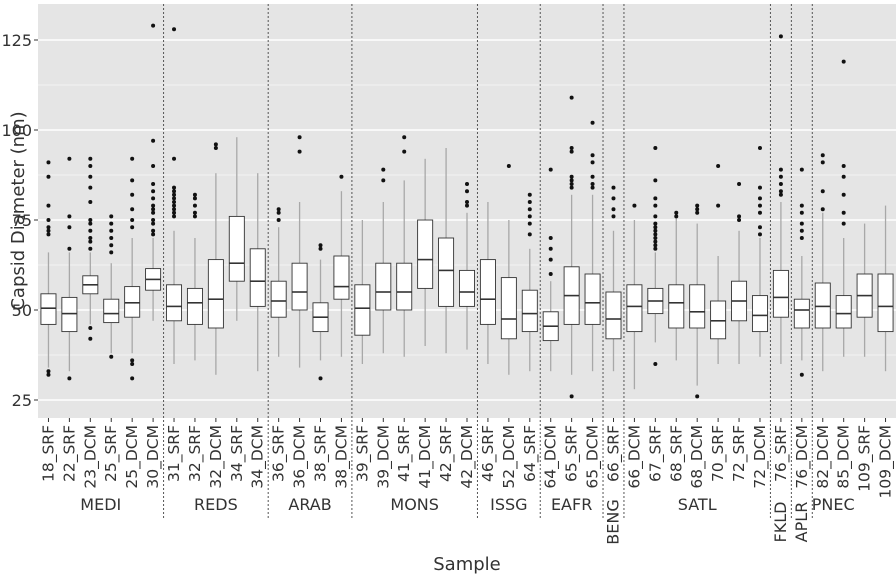 This screenshot has width=896, height=581. What do you see at coordinates (321, 453) in the screenshot?
I see `x-tick-label: 38_SRF` at bounding box center [321, 453].